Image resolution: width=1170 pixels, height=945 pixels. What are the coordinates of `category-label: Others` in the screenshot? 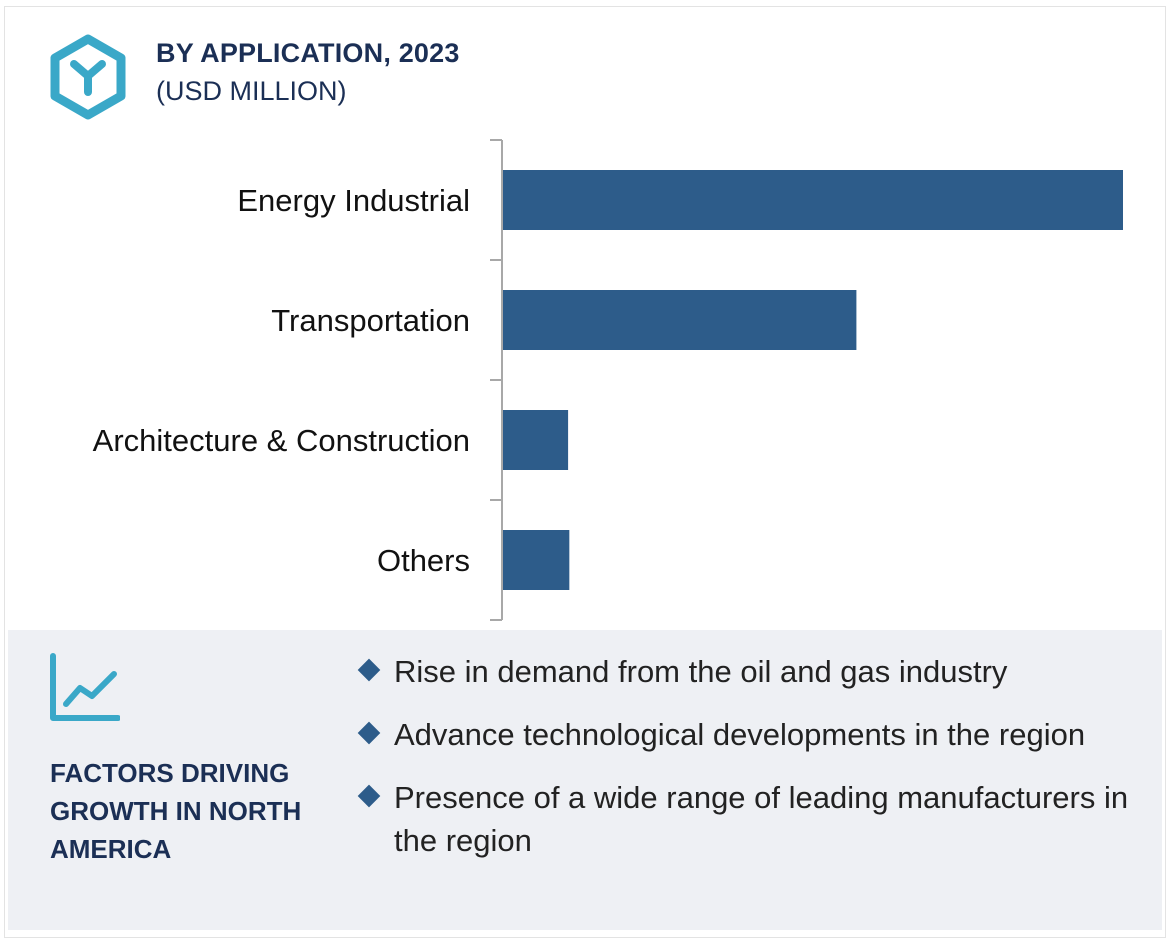 It's located at (423, 560).